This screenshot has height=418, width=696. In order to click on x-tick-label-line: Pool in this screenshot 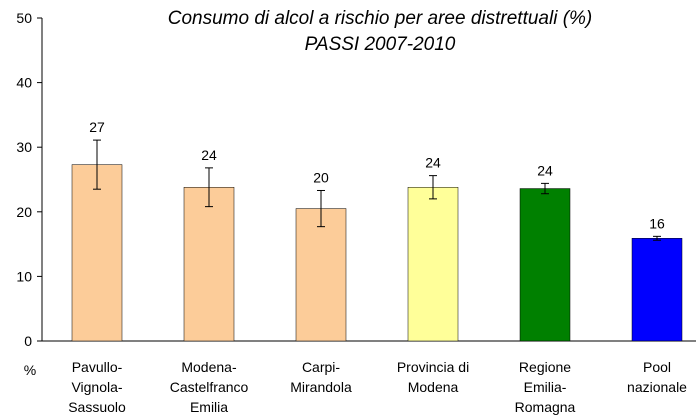, I will do `click(657, 367)`.